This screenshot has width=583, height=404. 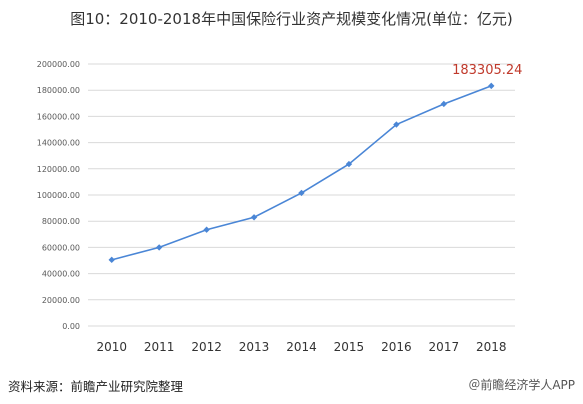 What do you see at coordinates (58, 90) in the screenshot?
I see `y-tick-label: 180000.00` at bounding box center [58, 90].